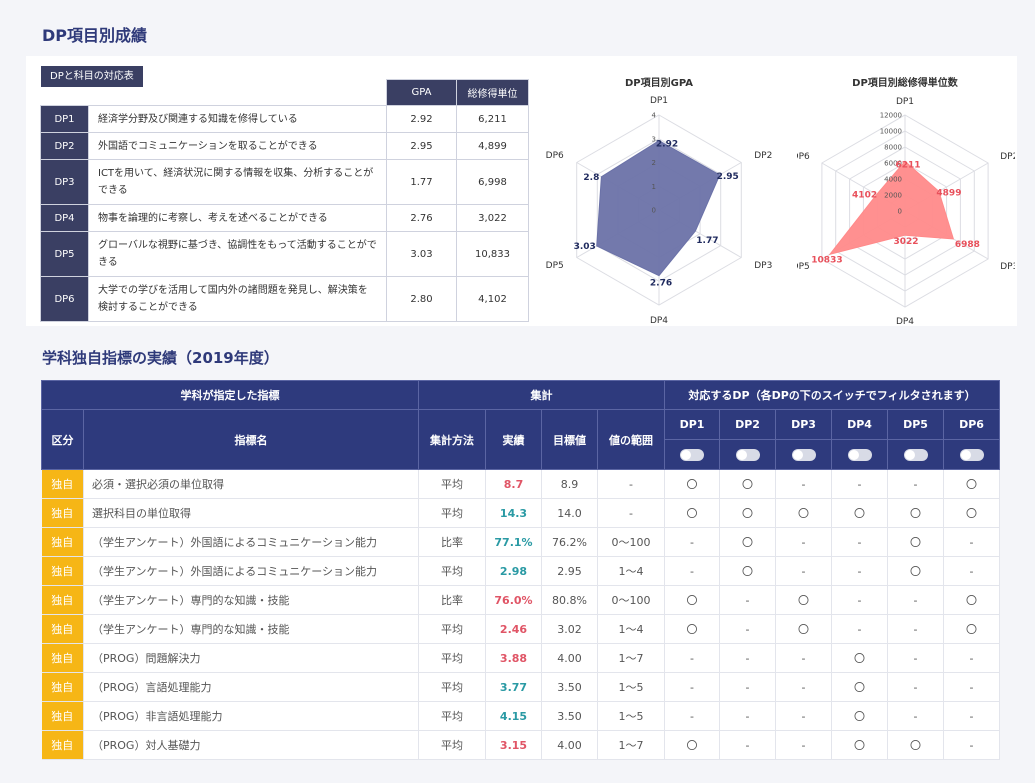  I want to click on actual-value: 3.15, so click(513, 745).